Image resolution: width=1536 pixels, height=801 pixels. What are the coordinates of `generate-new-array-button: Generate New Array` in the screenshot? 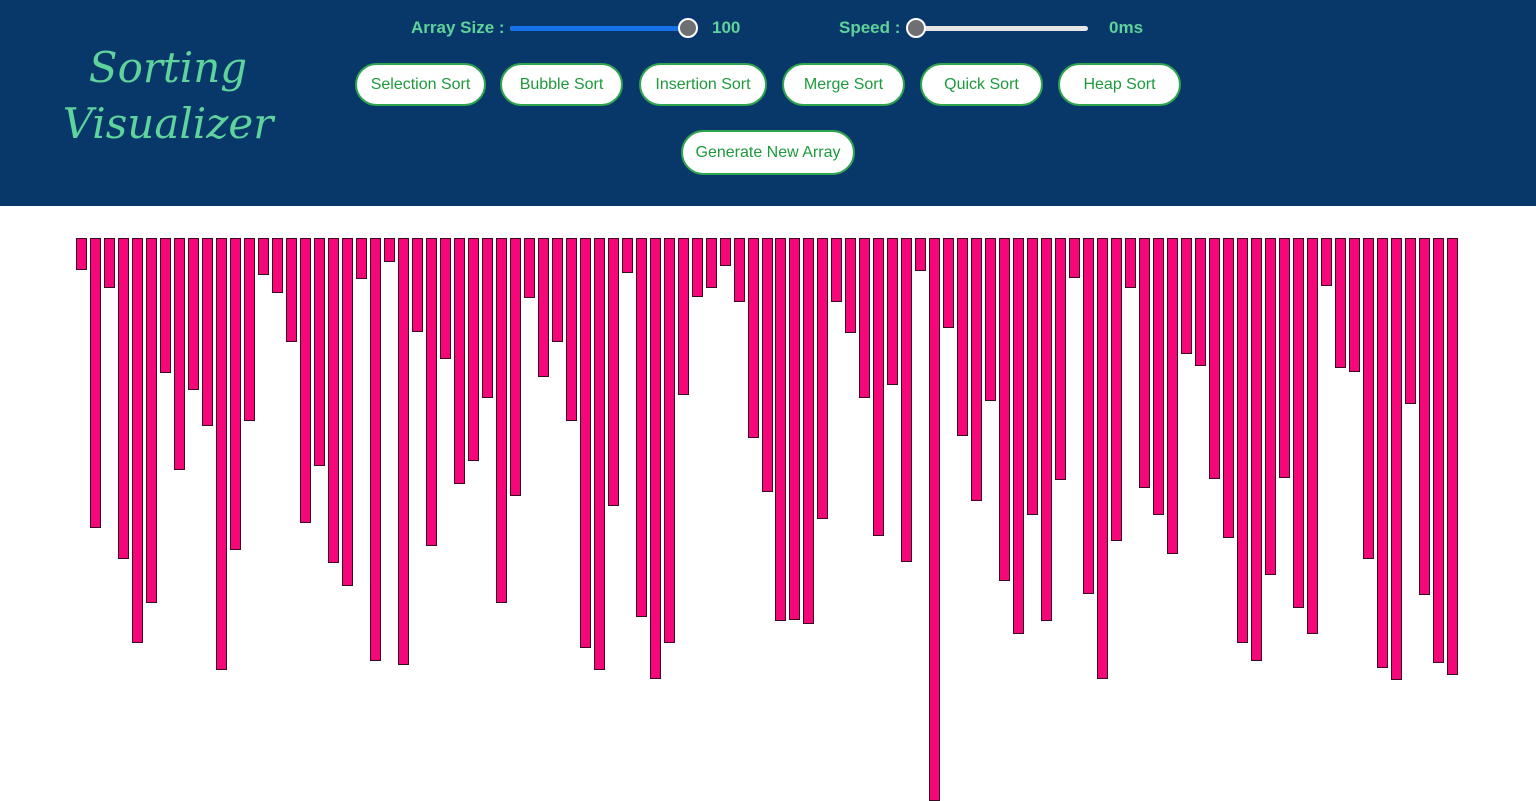 It's located at (768, 152).